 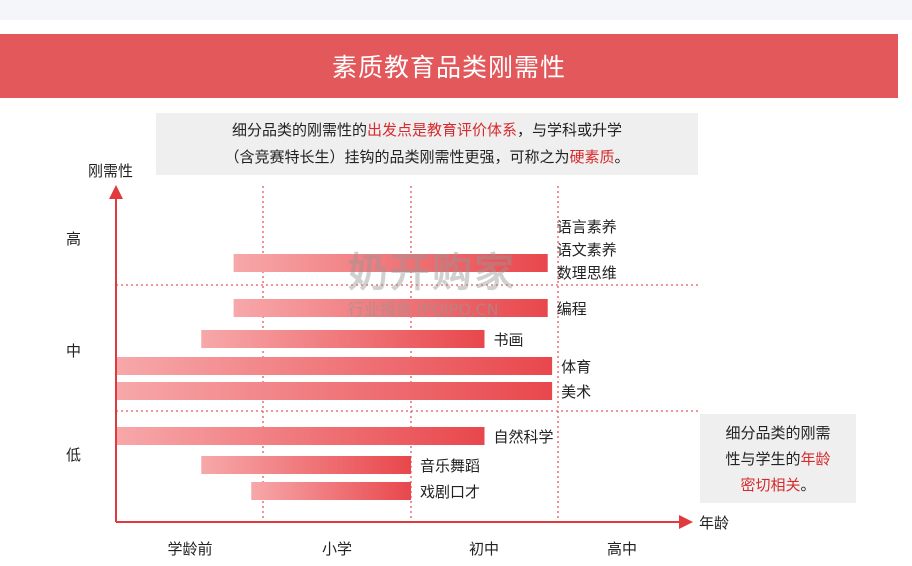 What do you see at coordinates (299, 130) in the screenshot?
I see `top-note-text: 细分品类的刚需性的` at bounding box center [299, 130].